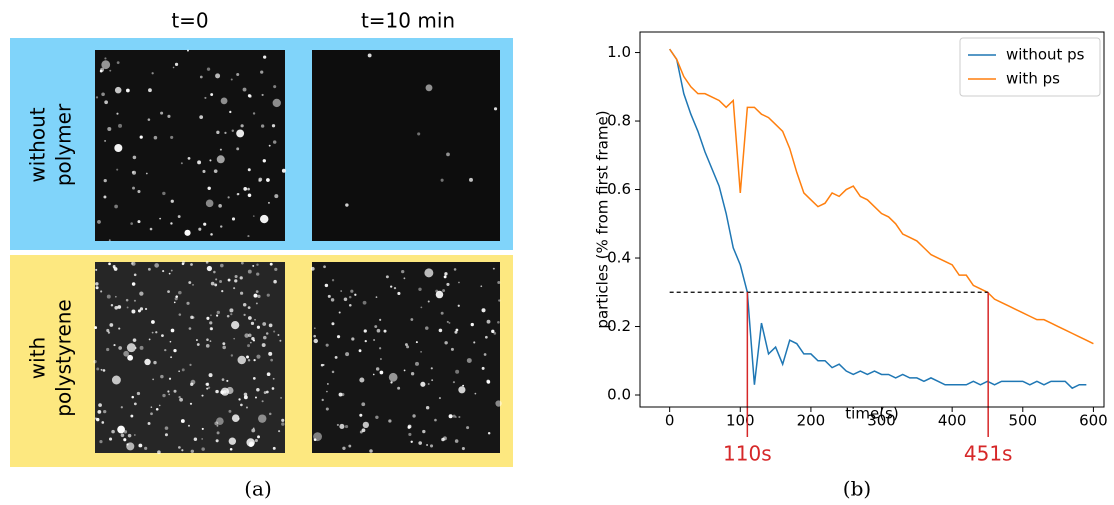 The image size is (1114, 505). What do you see at coordinates (619, 189) in the screenshot?
I see `y-tick-label: 0.6` at bounding box center [619, 189].